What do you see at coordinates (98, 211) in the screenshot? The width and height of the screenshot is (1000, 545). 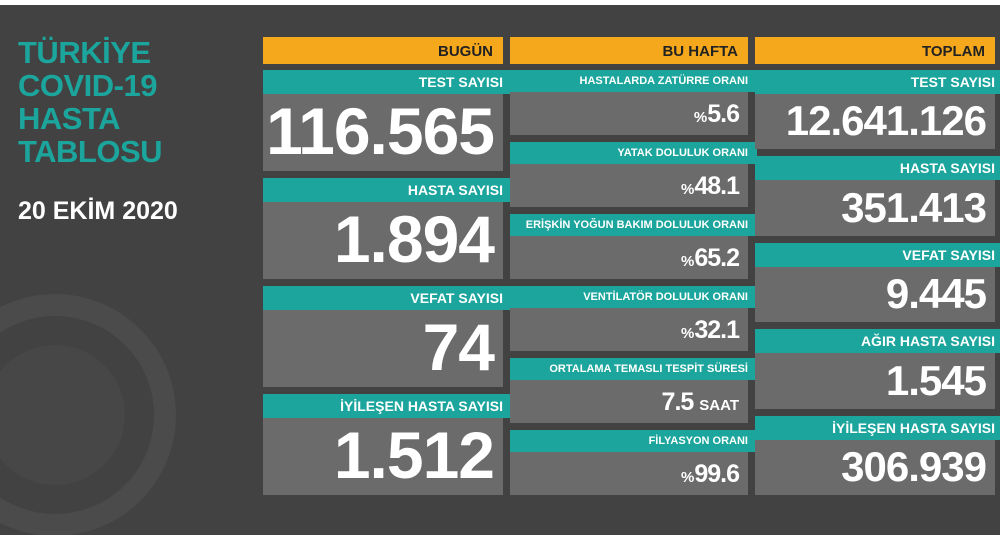 I see `date: 20 EKİM 2020` at bounding box center [98, 211].